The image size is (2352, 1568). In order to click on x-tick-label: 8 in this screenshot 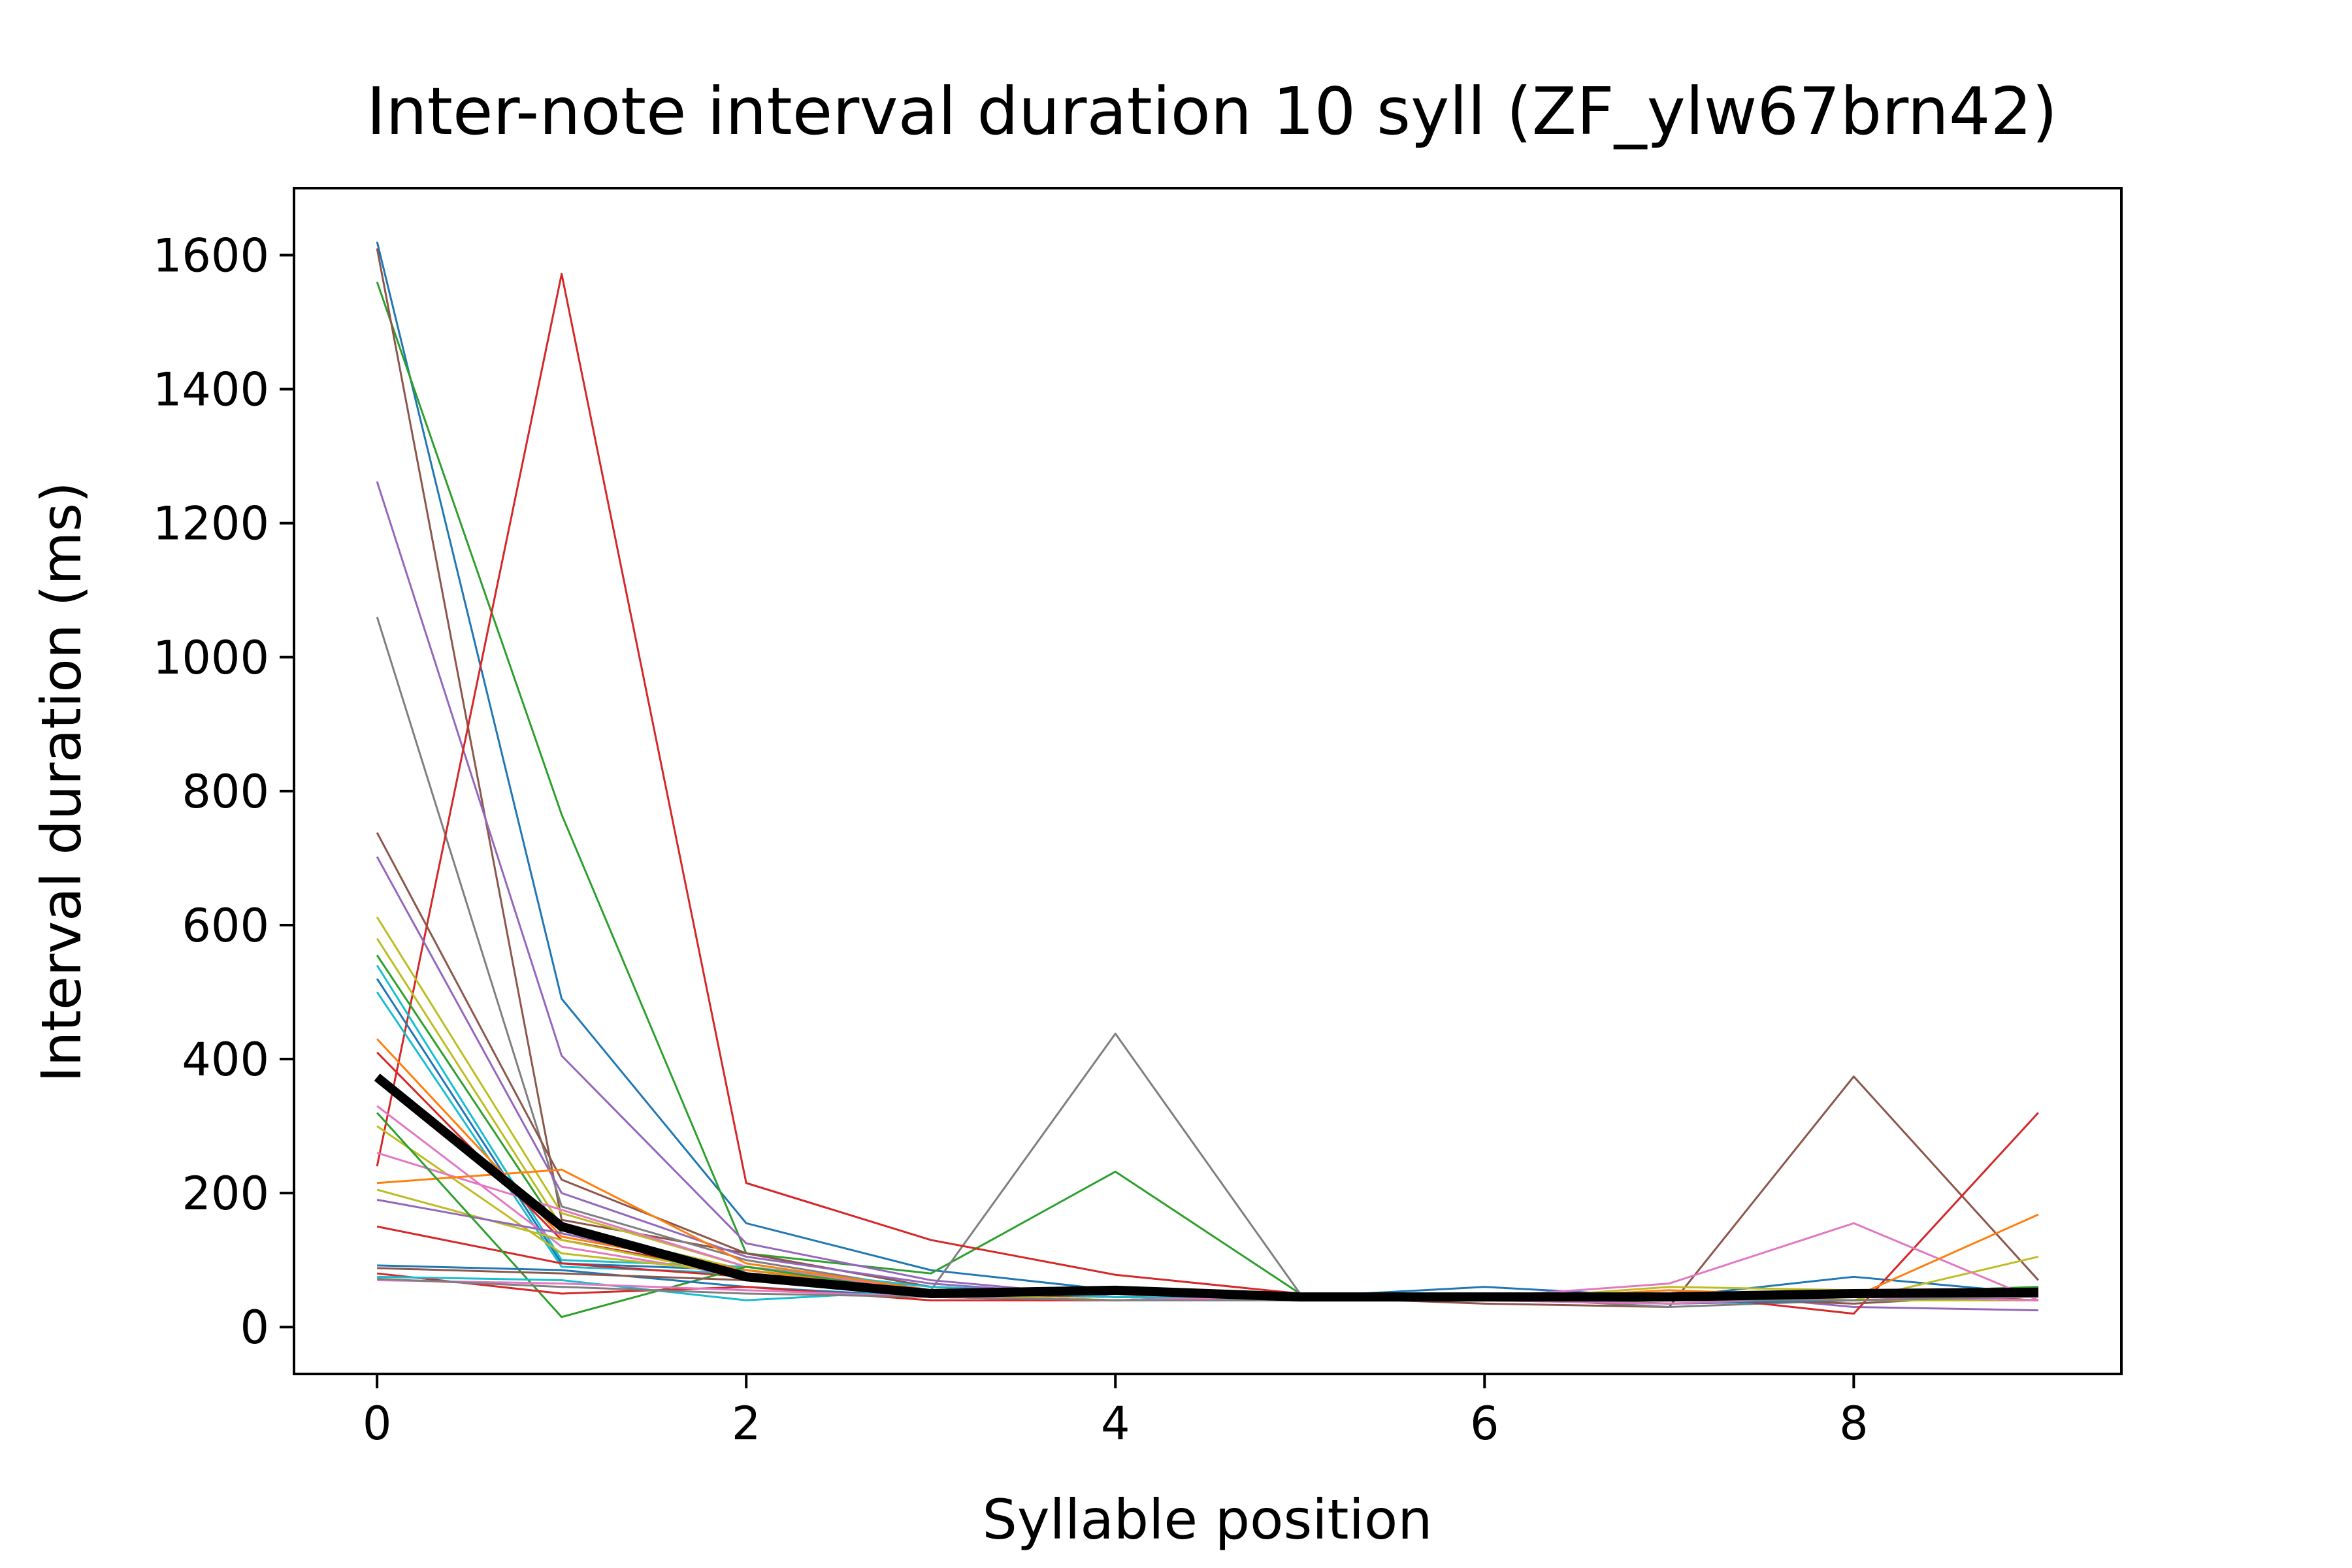, I will do `click(1854, 1423)`.